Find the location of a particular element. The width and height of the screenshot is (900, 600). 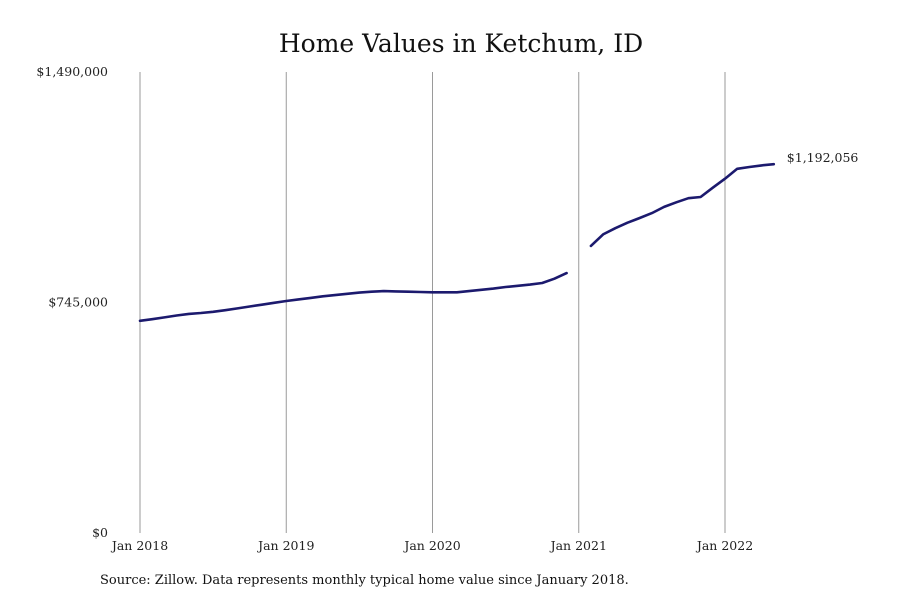

x-tick-label: Jan 2022 is located at coordinates (724, 545).